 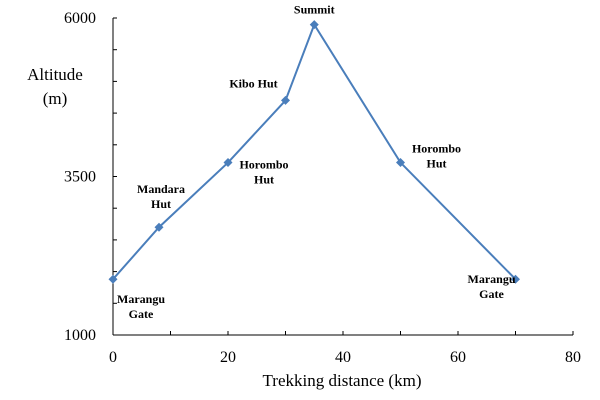 I want to click on data-point-label: Mandara, so click(x=161, y=189).